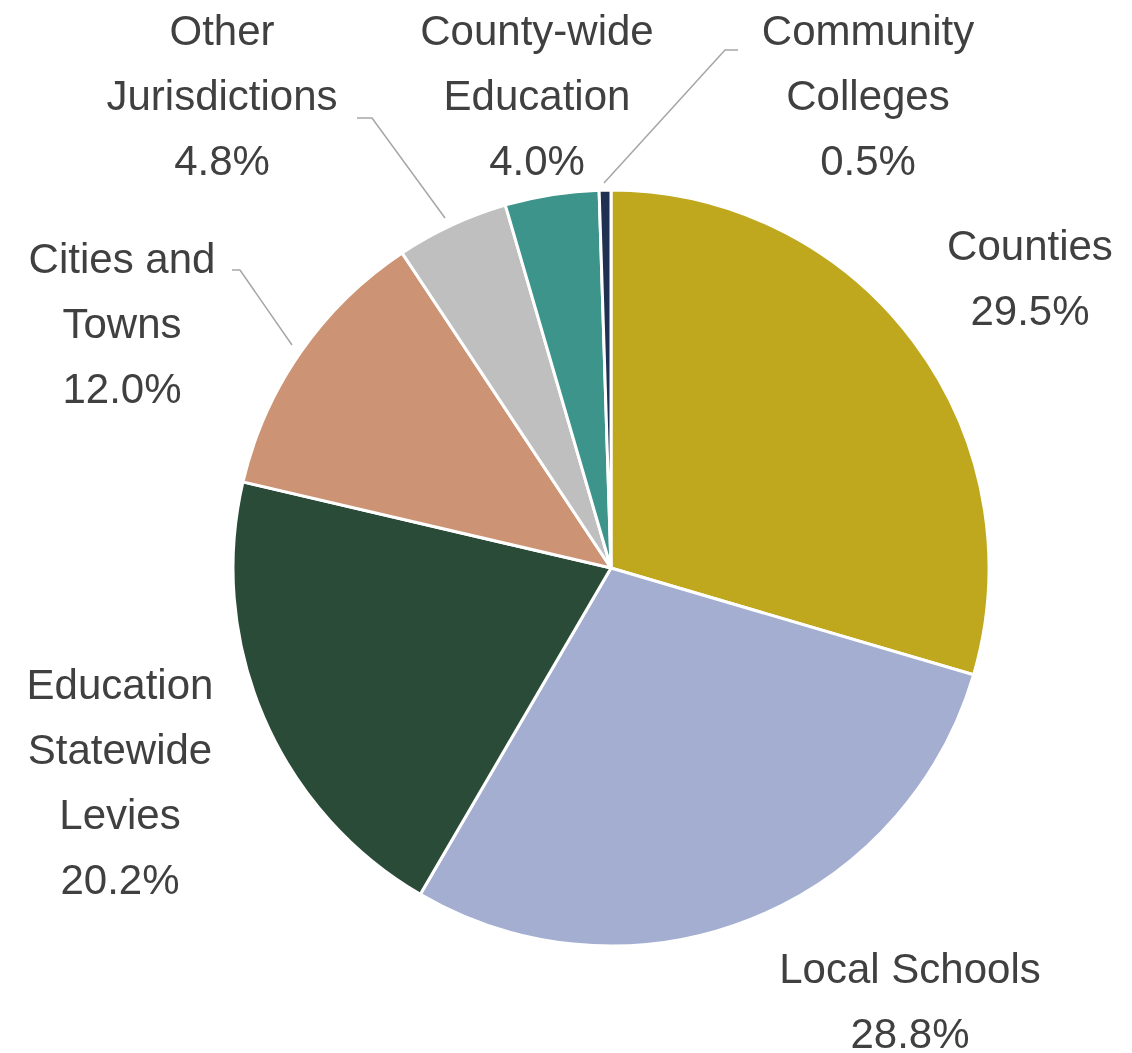  What do you see at coordinates (1030, 245) in the screenshot?
I see `slice-label: Counties` at bounding box center [1030, 245].